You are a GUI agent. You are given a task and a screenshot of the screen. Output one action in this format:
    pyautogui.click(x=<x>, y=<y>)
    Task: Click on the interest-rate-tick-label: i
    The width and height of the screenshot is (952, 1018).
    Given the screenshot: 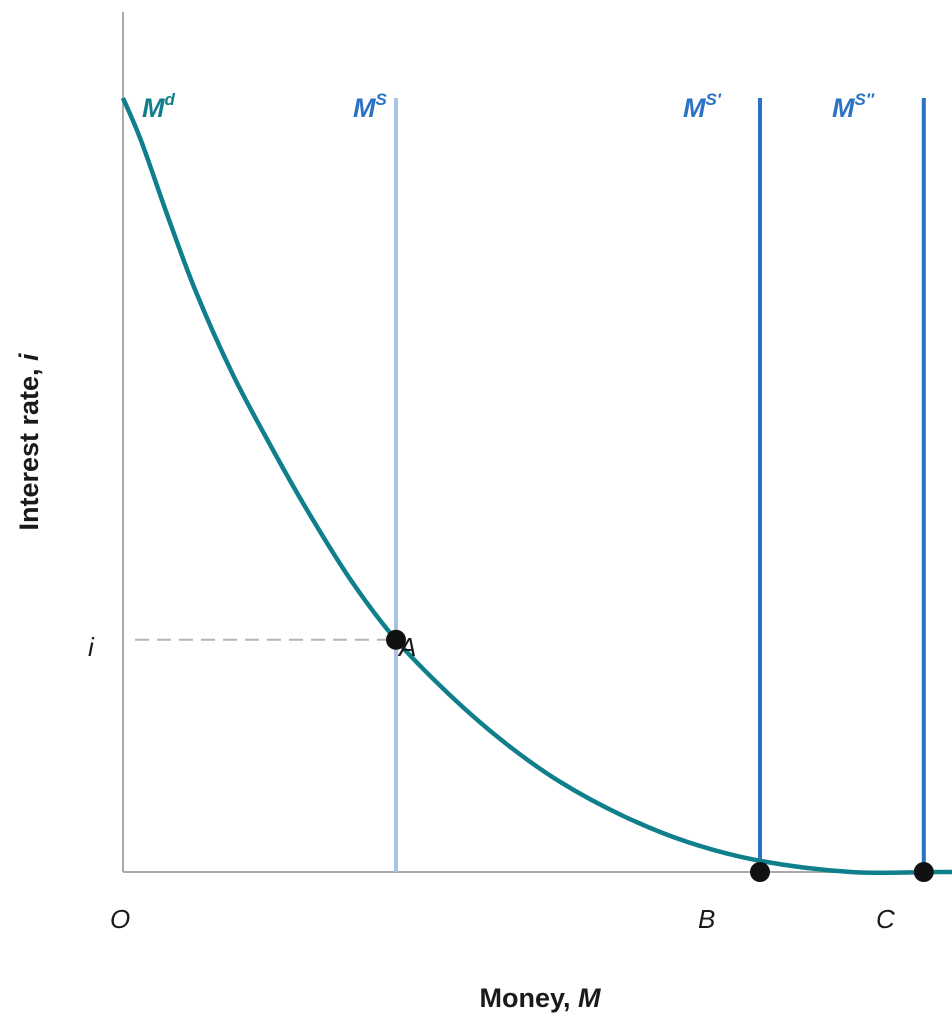 What is the action you would take?
    pyautogui.click(x=91, y=647)
    